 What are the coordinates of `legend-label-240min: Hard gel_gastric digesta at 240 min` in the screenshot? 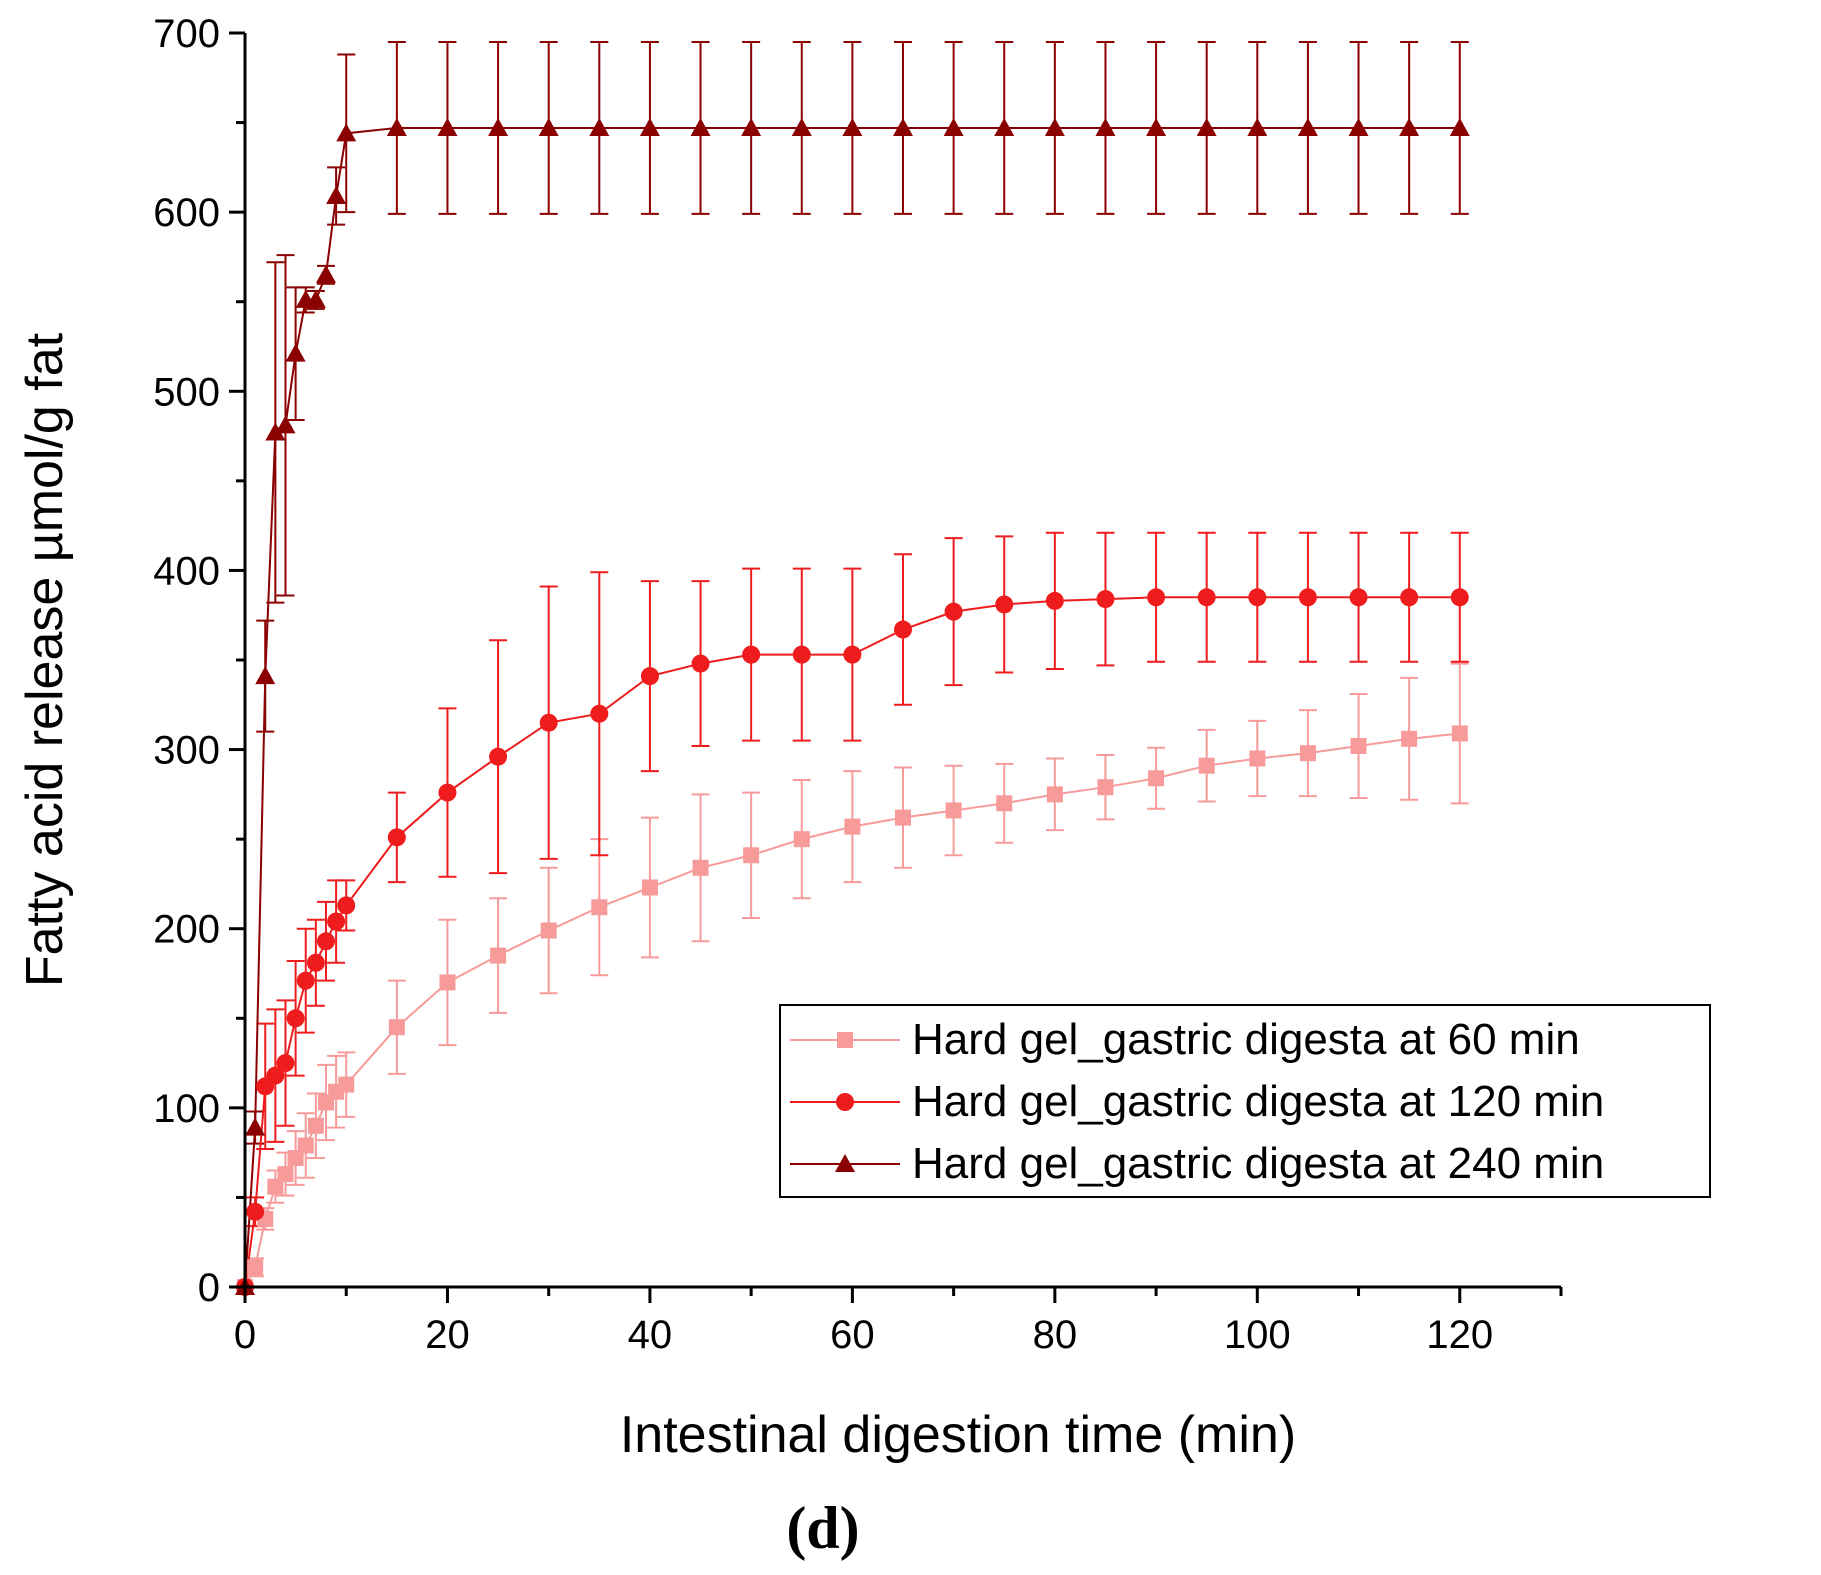 It's located at (1258, 1163).